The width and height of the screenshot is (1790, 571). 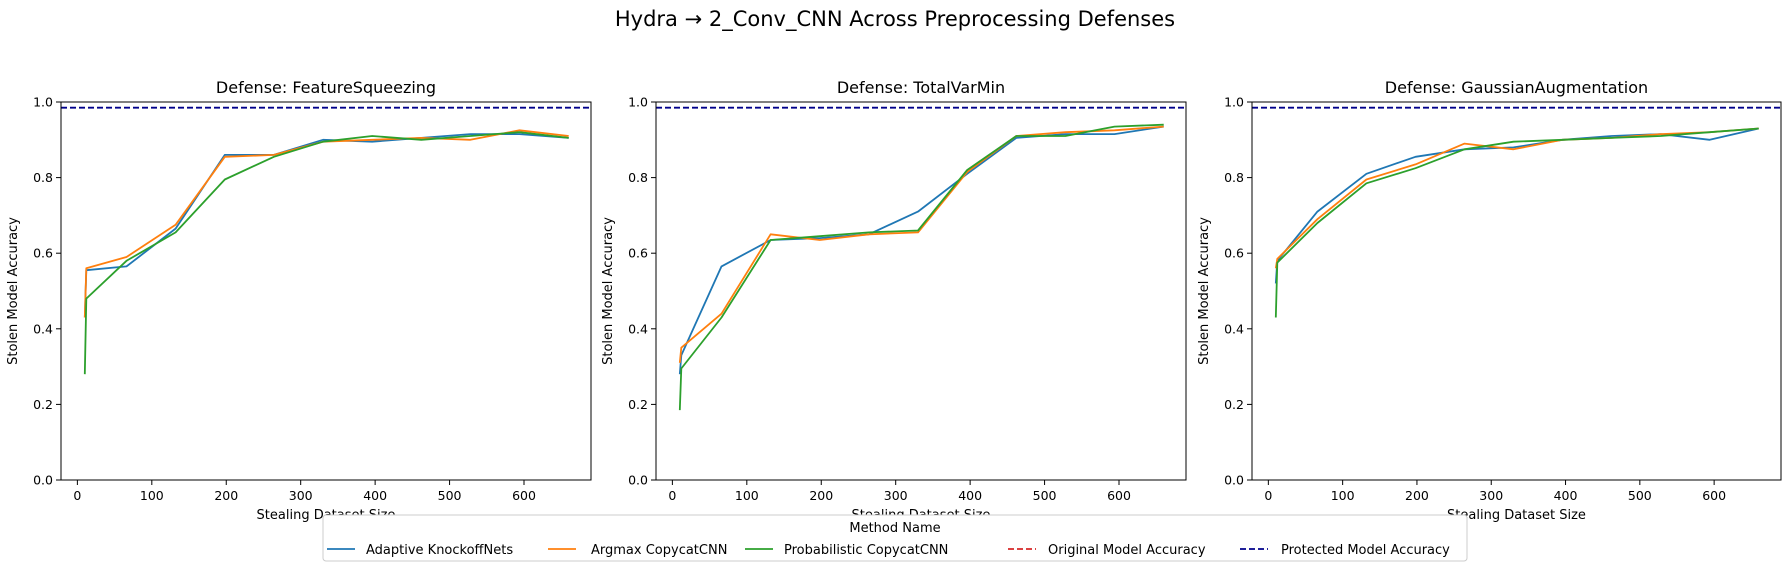 What do you see at coordinates (1516, 515) in the screenshot?
I see `x-axis-label: Stealing Dataset Size` at bounding box center [1516, 515].